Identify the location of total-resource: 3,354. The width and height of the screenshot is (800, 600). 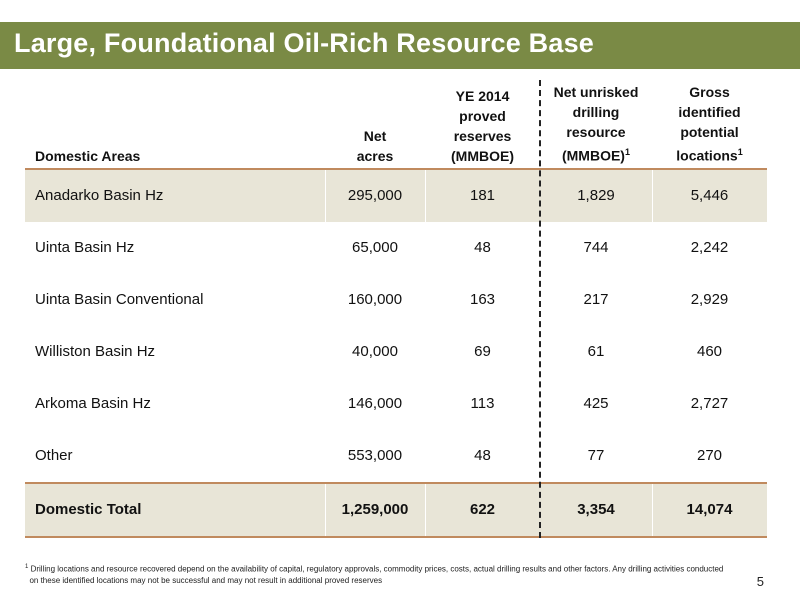
(596, 509).